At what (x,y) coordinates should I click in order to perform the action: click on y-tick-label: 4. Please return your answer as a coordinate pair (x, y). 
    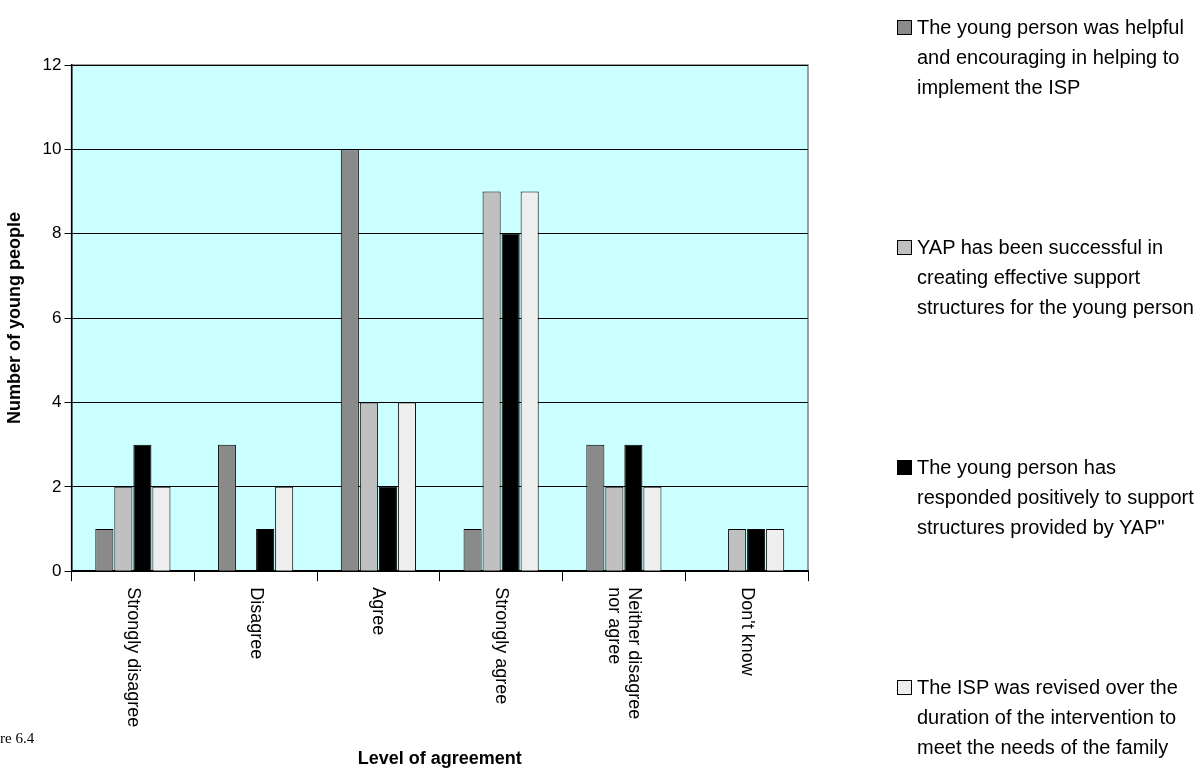
    Looking at the image, I should click on (57, 402).